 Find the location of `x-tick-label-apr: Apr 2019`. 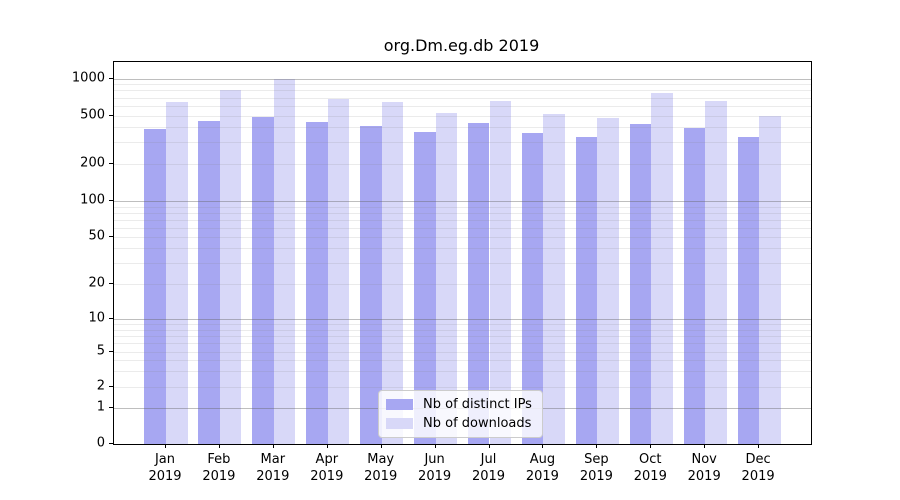

x-tick-label-apr: Apr 2019 is located at coordinates (327, 468).